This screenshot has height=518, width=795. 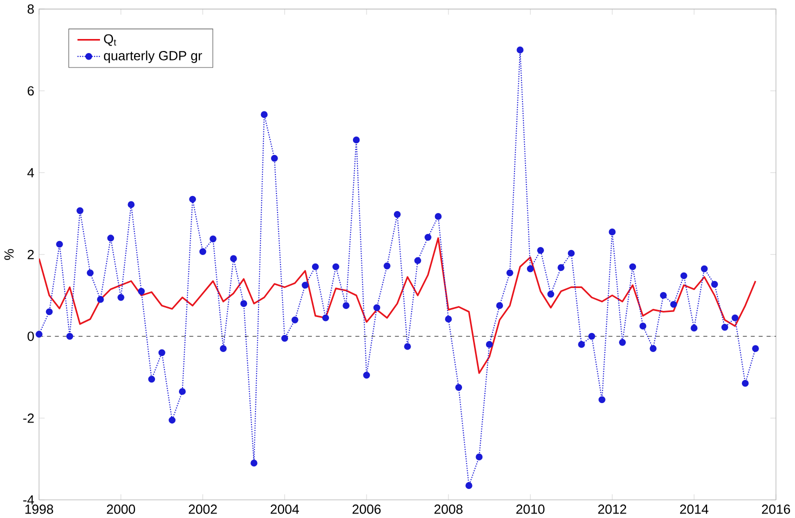 I want to click on x-tick-label: 2014, so click(x=694, y=509).